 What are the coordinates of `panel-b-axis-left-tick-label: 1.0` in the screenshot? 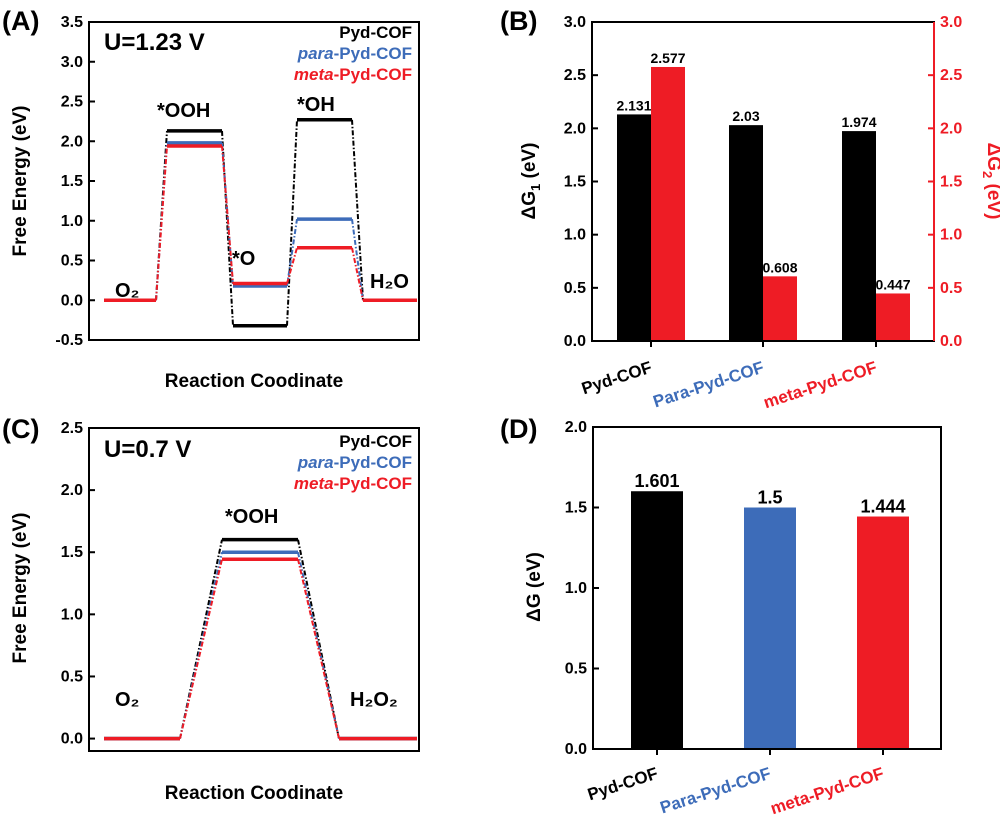 It's located at (575, 235).